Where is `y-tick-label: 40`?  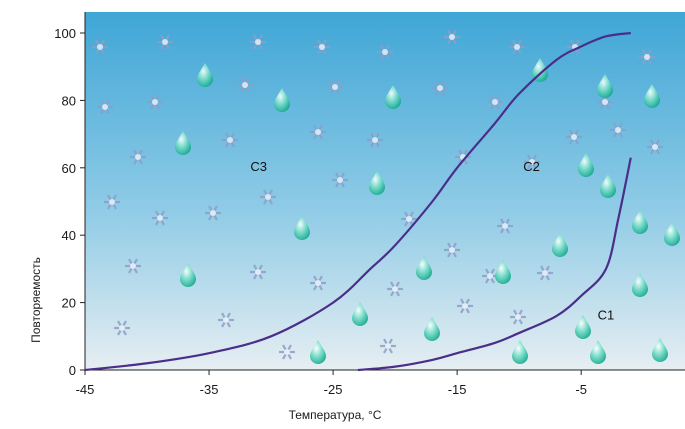 y-tick-label: 40 is located at coordinates (69, 235).